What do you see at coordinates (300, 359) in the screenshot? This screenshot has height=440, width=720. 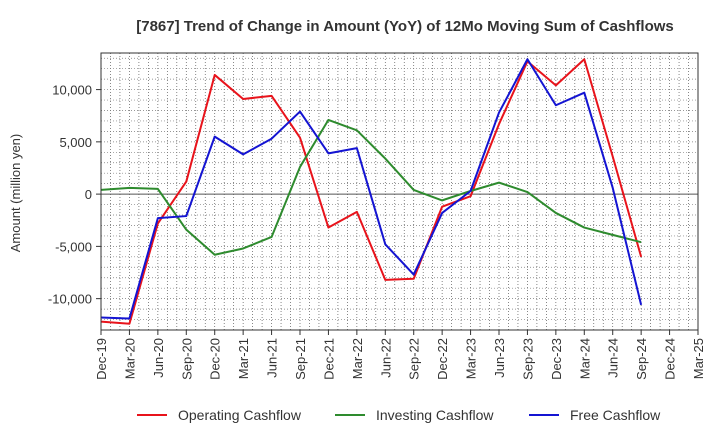 I see `x-tick-label: Sep-21` at bounding box center [300, 359].